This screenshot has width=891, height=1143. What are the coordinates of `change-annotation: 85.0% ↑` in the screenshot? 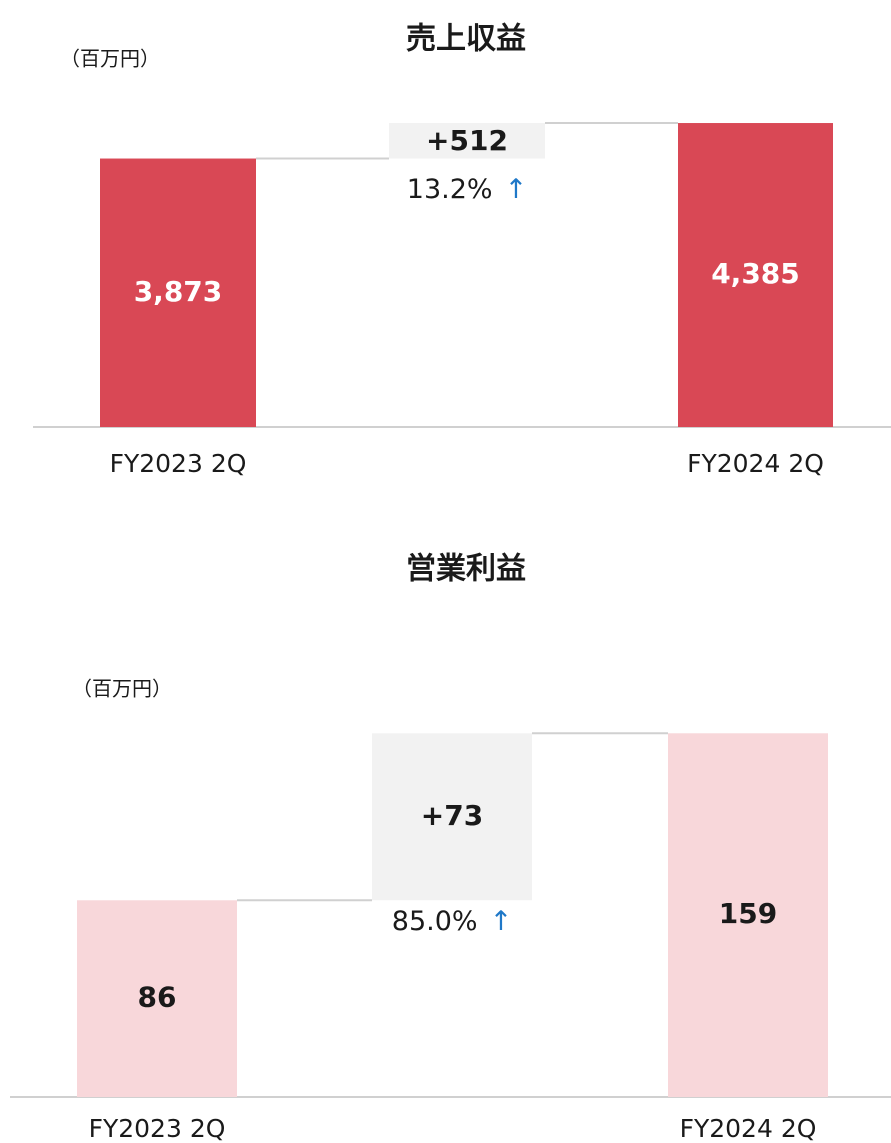 It's located at (452, 921).